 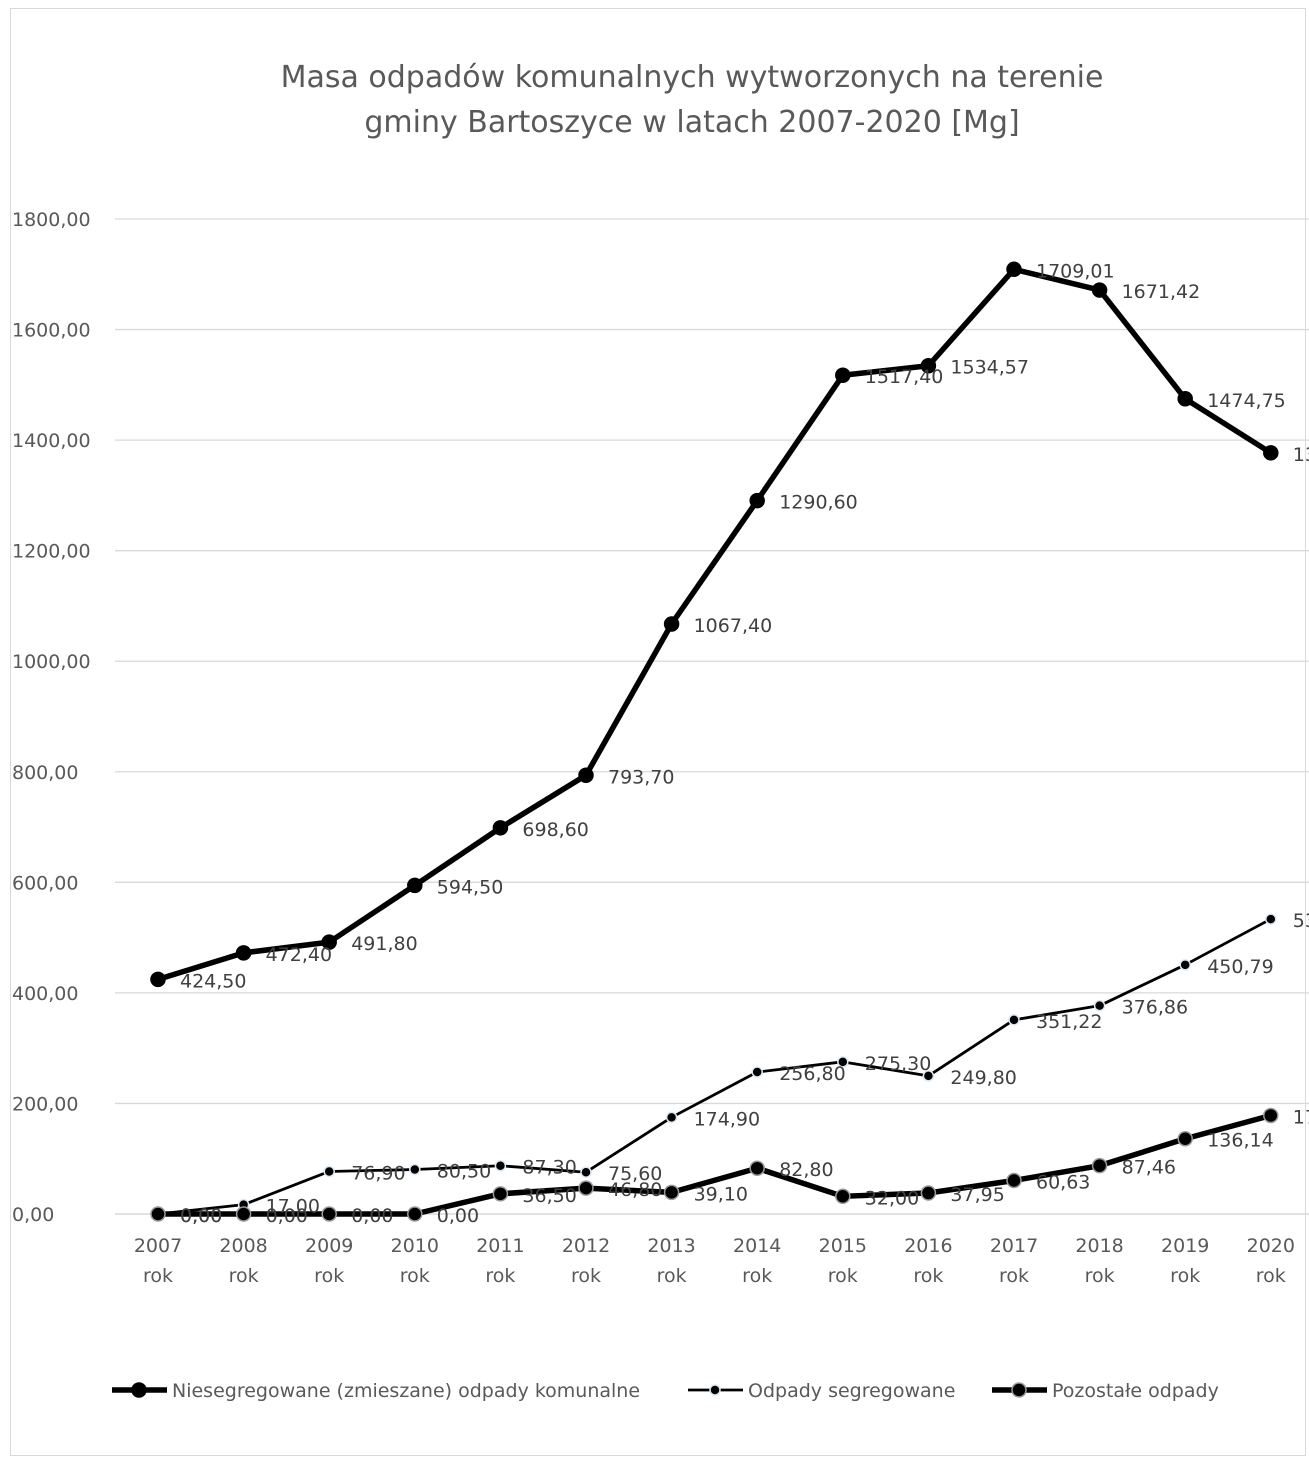 What do you see at coordinates (727, 1119) in the screenshot?
I see `data-label: 174,90` at bounding box center [727, 1119].